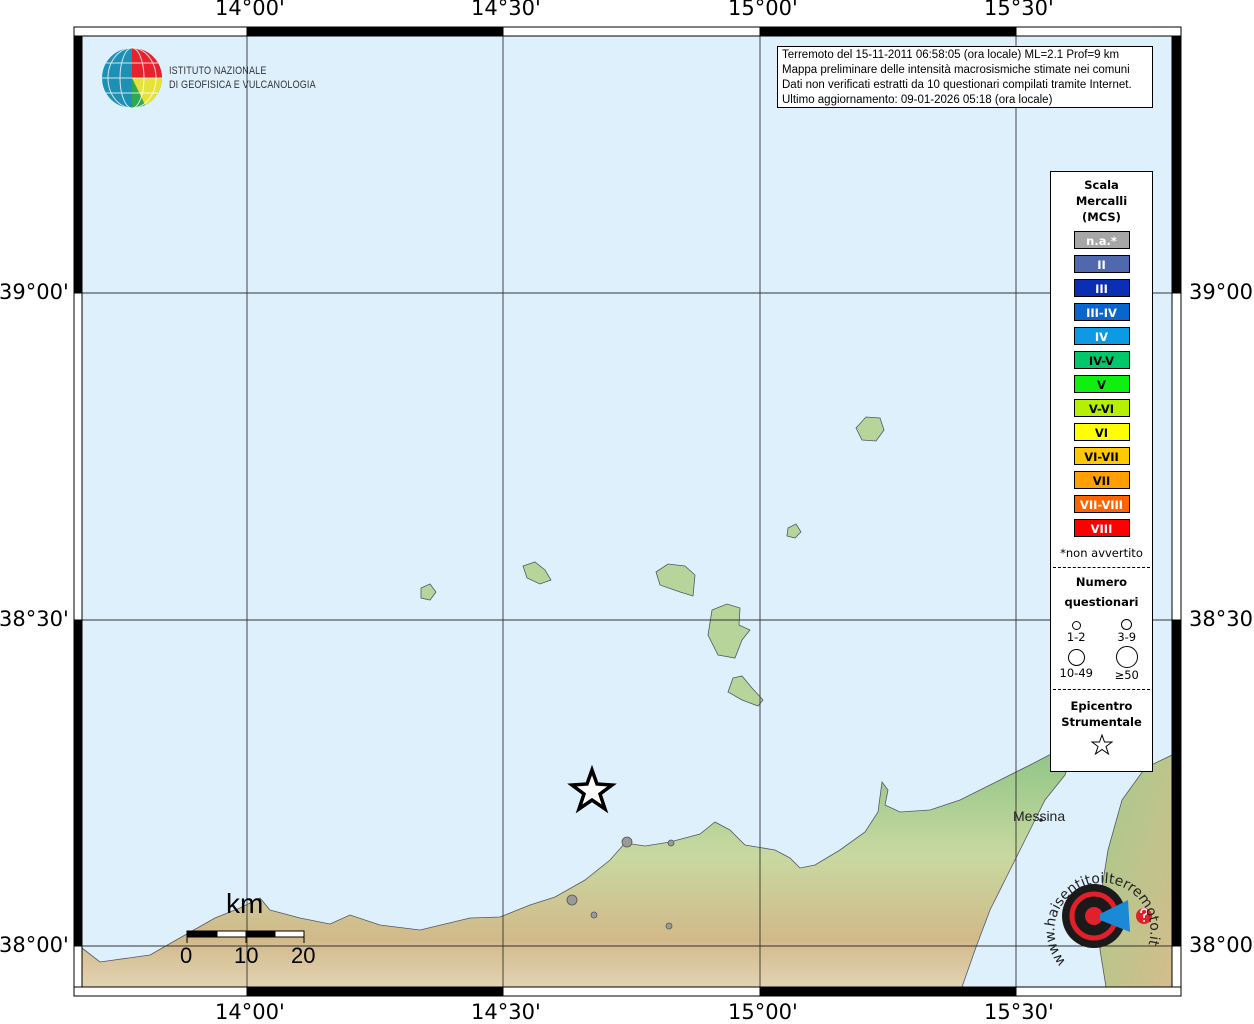 This screenshot has height=1024, width=1254. I want to click on legend-title-line: Mercalli, so click(1101, 201).